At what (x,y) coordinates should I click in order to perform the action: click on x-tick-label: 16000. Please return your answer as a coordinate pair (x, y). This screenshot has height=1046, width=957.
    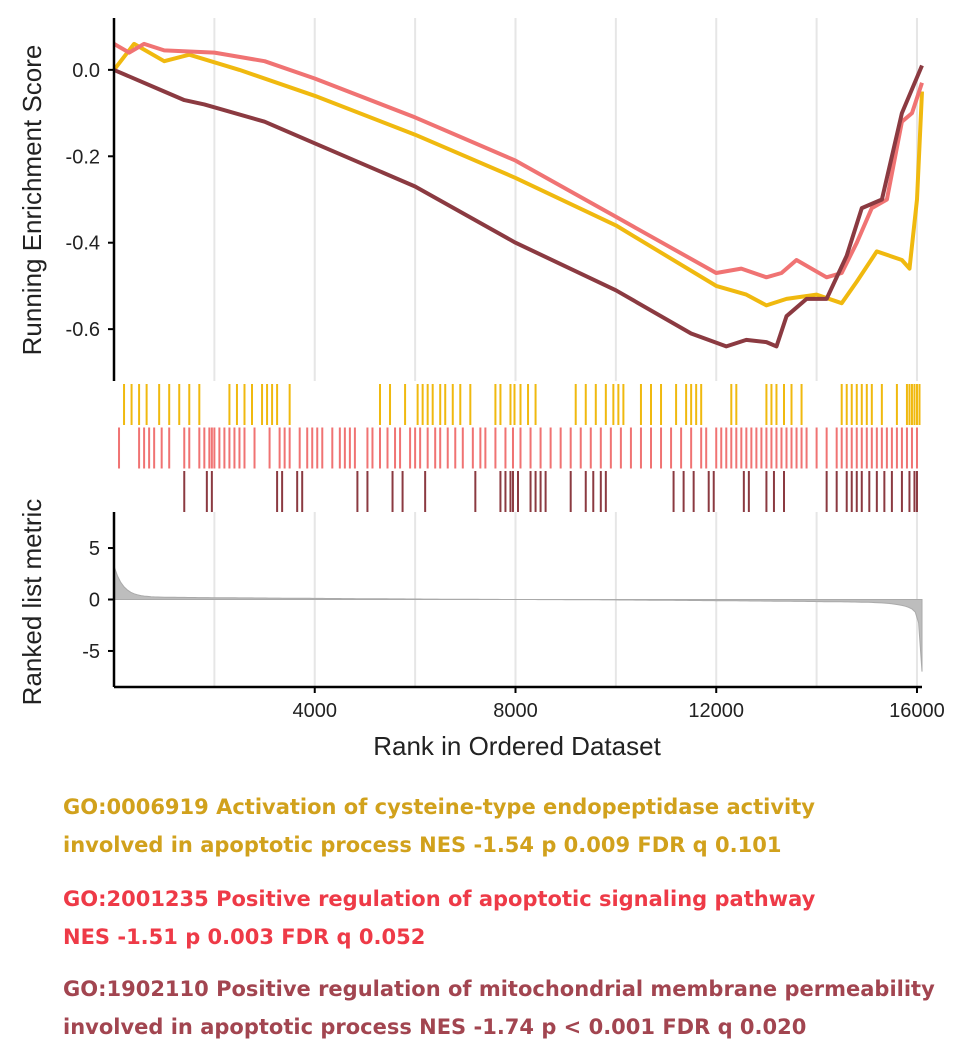
    Looking at the image, I should click on (917, 711).